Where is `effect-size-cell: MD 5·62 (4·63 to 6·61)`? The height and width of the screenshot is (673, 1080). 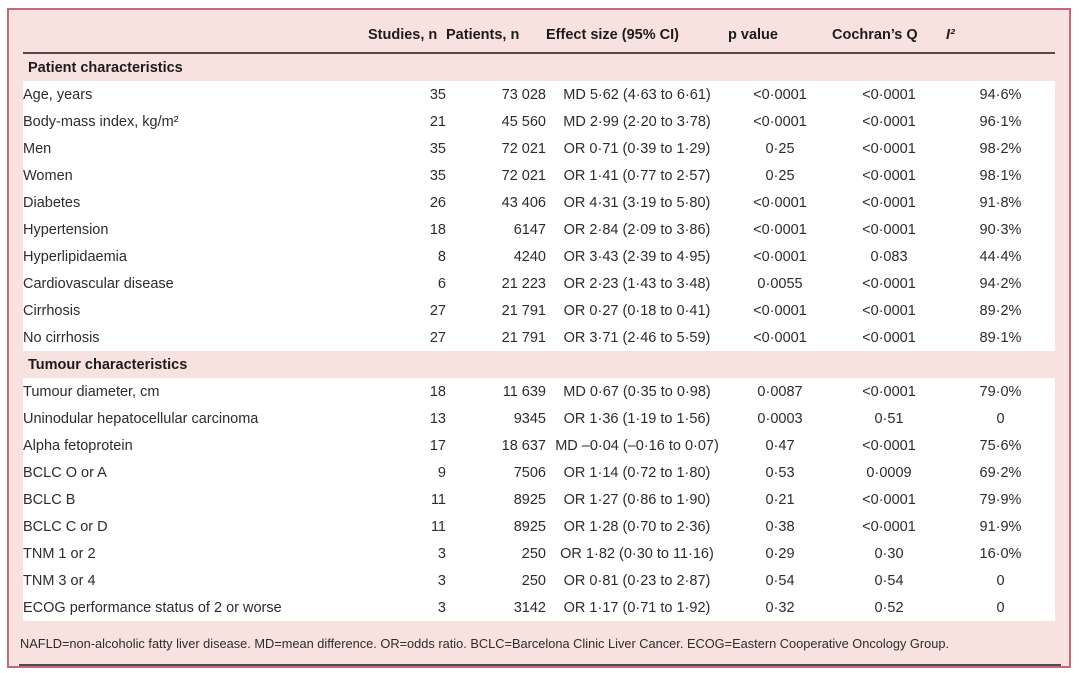
effect-size-cell: MD 5·62 (4·63 to 6·61) is located at coordinates (637, 94).